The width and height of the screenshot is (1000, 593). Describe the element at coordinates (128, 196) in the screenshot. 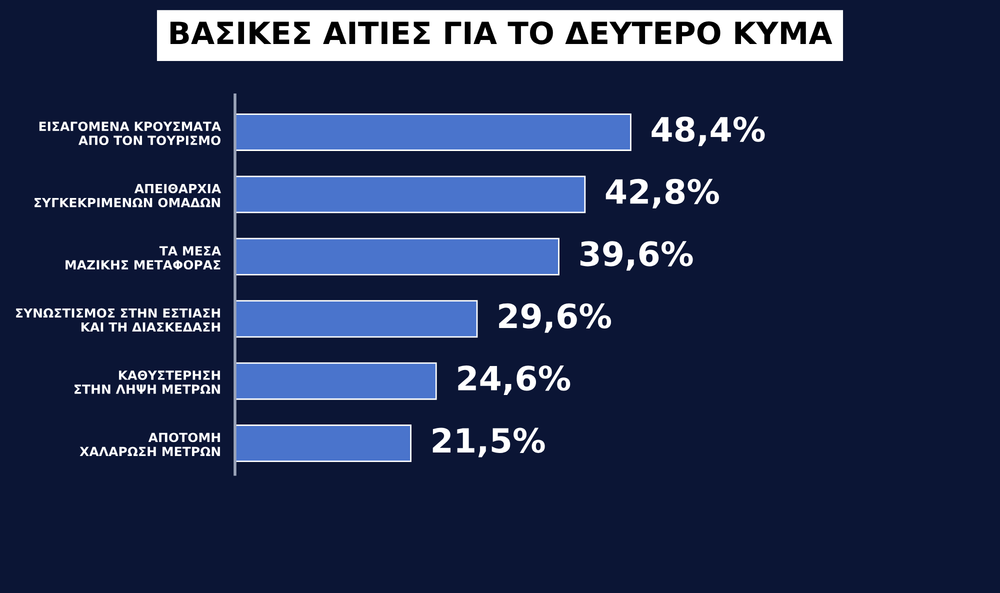

I see `y-tick-label: ΑΠΕΙΘΑΡΧΙΑ ΣΥΓΚΕΚΡΙΜΕΝΩΝ ΟΜΑΔΩΝ` at that location.